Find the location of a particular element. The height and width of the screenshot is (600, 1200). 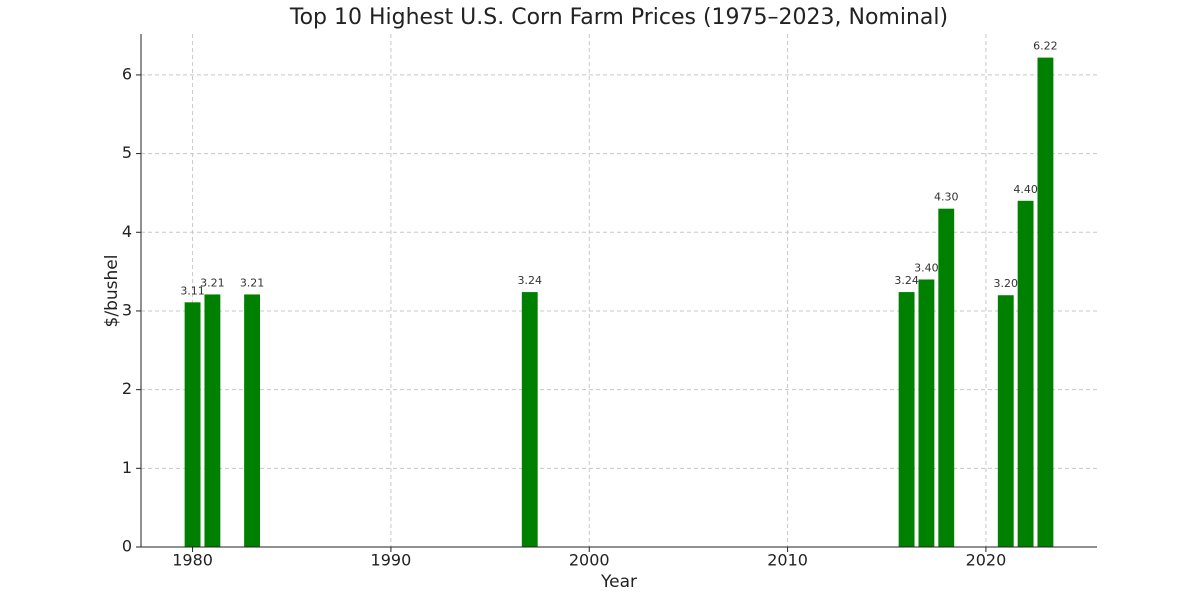

x-axis-label: Year is located at coordinates (618, 582).